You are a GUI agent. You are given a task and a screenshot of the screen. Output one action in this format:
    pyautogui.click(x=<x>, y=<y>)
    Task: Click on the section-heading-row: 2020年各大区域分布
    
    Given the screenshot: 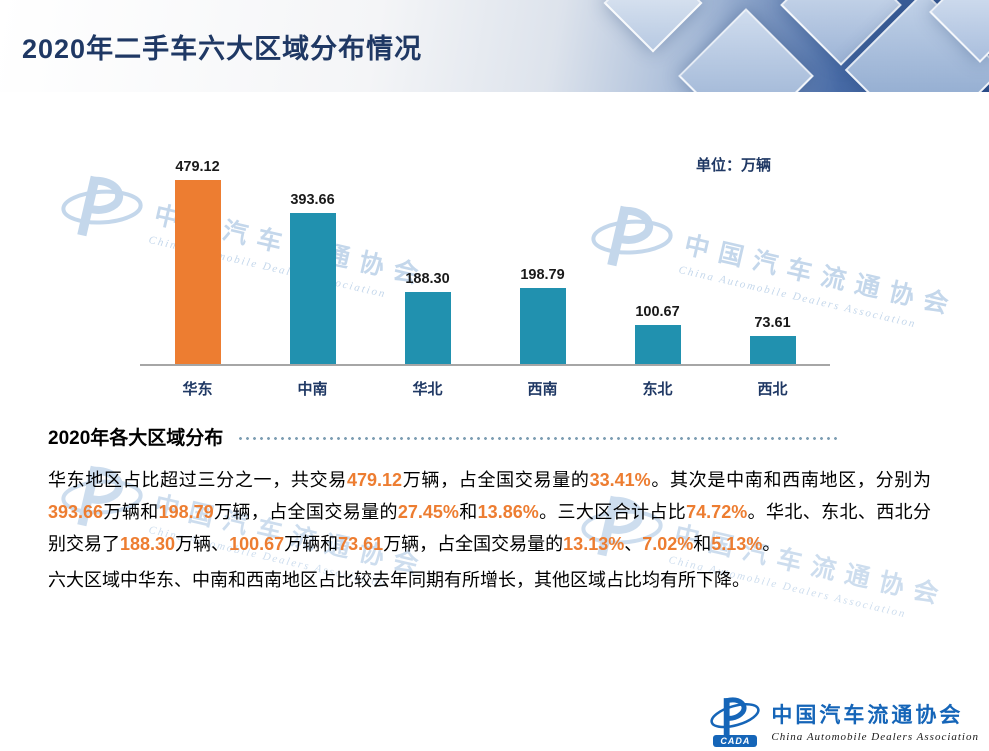 What is the action you would take?
    pyautogui.click(x=489, y=436)
    